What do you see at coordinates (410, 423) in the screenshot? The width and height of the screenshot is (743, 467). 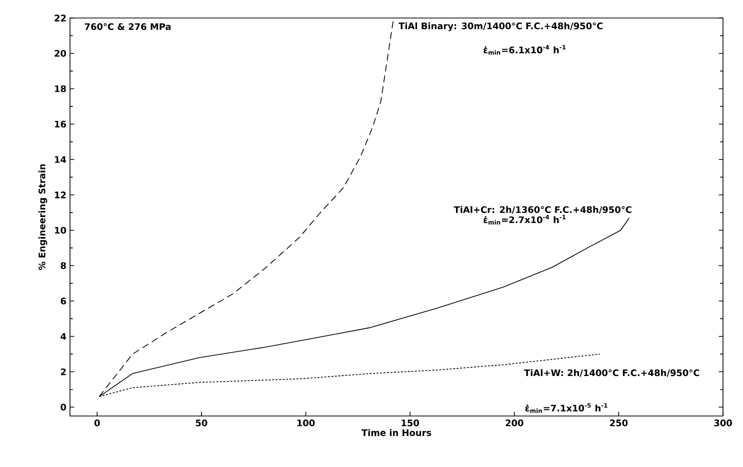 I see `x-tick-label: 150` at bounding box center [410, 423].